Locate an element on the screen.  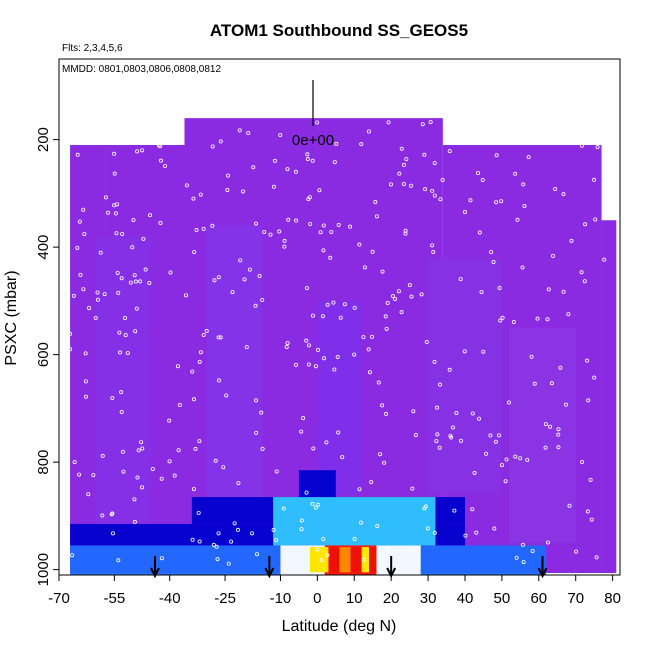
y-tick-label: 200 is located at coordinates (43, 139).